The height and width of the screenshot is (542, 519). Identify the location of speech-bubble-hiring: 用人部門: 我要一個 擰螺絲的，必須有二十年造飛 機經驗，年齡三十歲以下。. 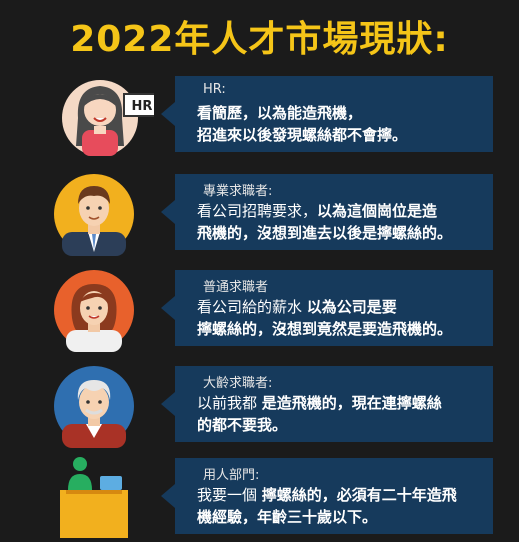
(327, 496).